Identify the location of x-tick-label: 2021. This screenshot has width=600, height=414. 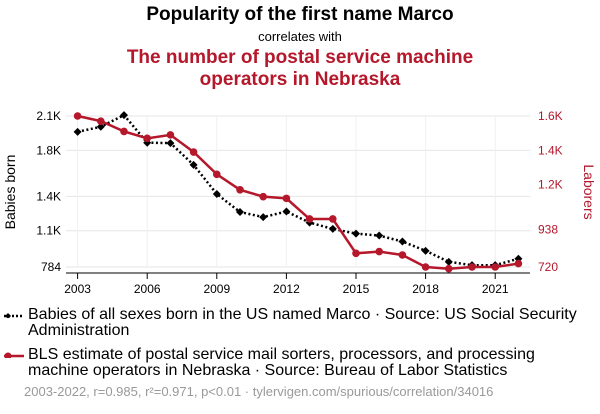
(495, 289).